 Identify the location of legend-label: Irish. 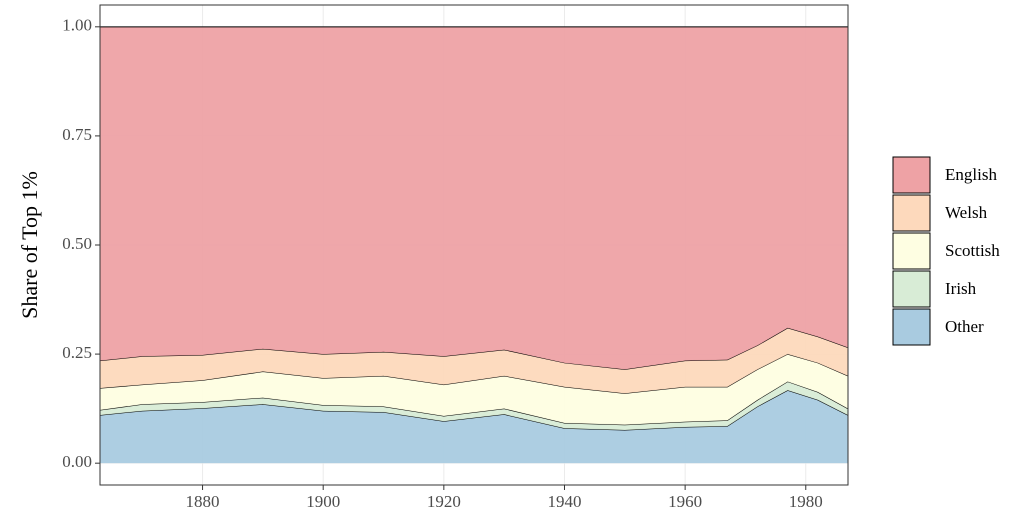
(961, 288).